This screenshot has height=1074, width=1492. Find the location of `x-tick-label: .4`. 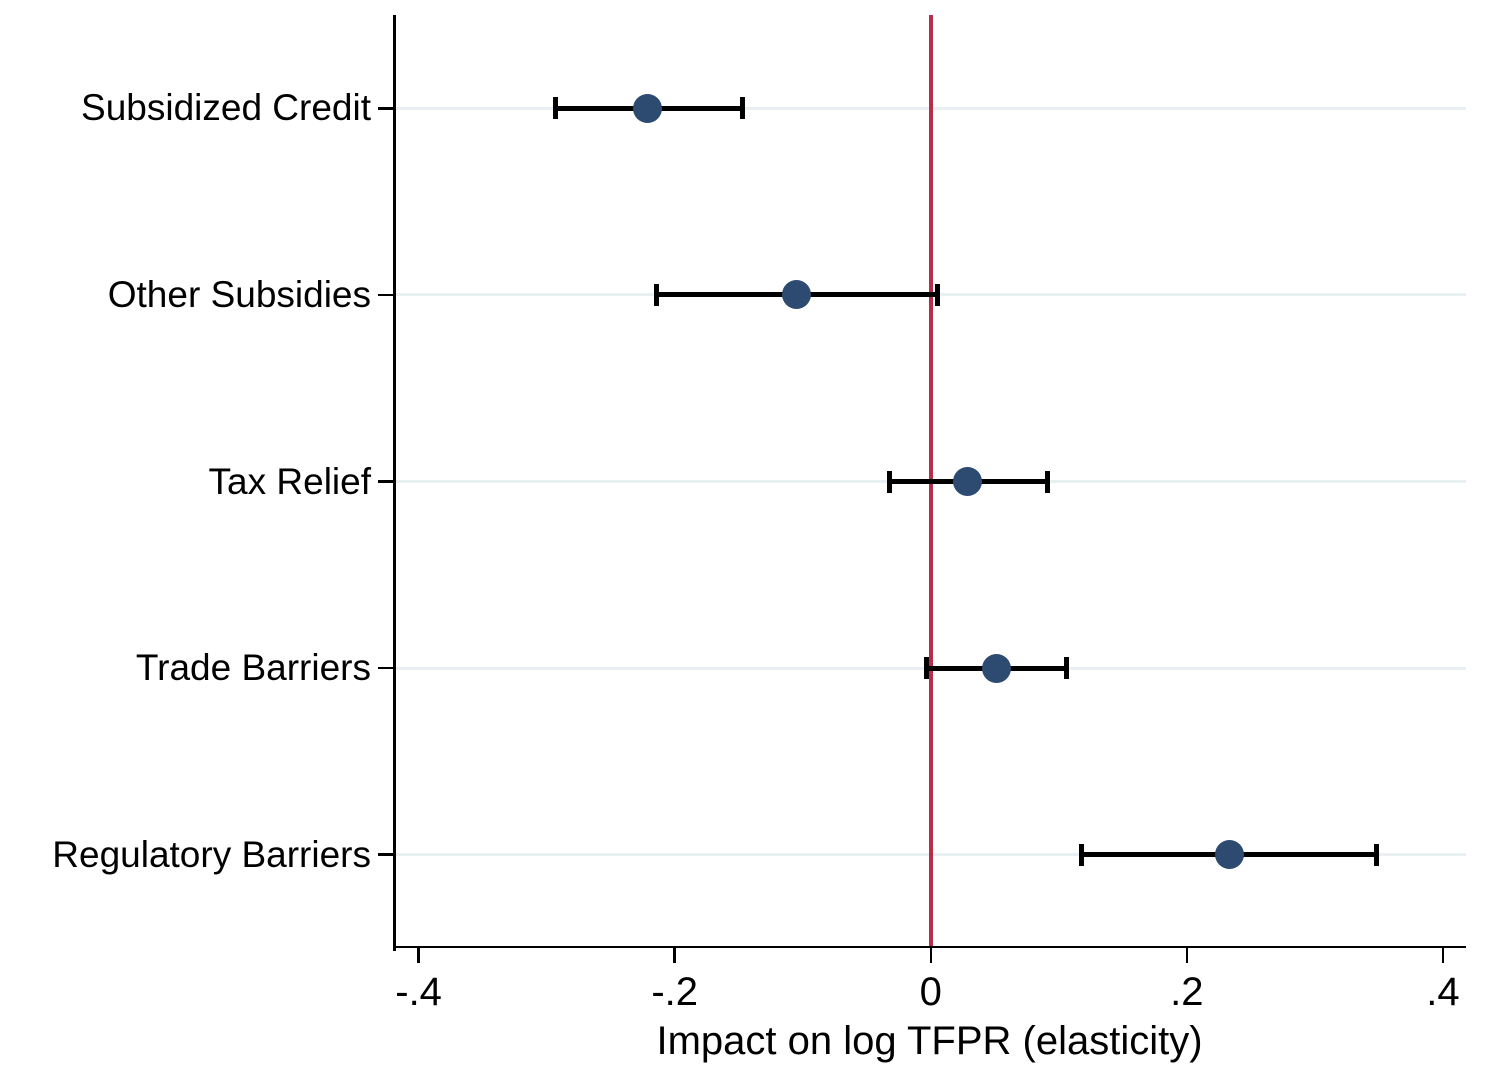

x-tick-label: .4 is located at coordinates (1443, 992).